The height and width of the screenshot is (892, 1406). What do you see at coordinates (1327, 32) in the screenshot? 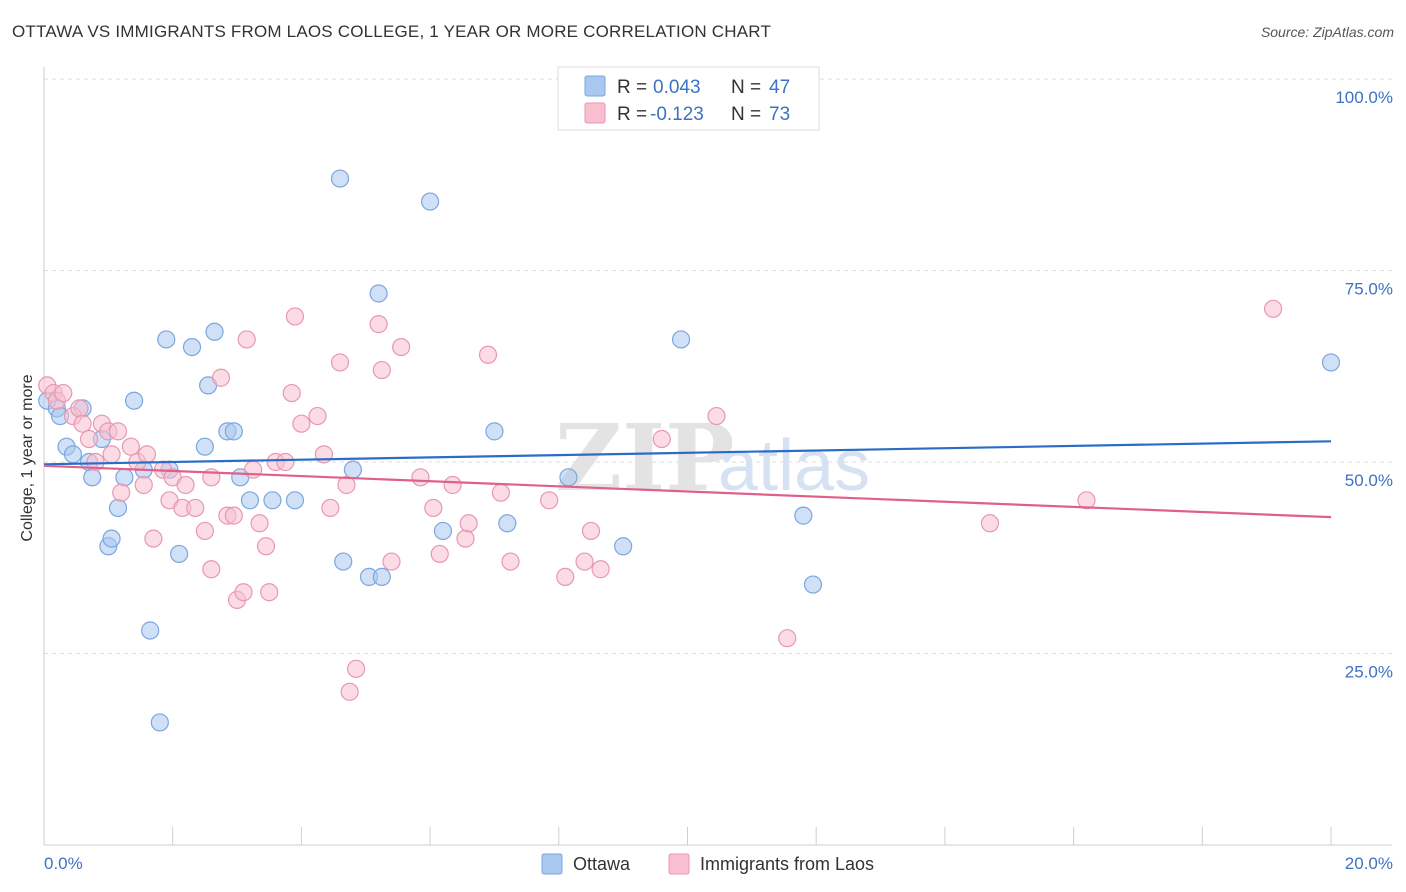
I see `source-label: Source: ZipAtlas.com` at bounding box center [1327, 32].